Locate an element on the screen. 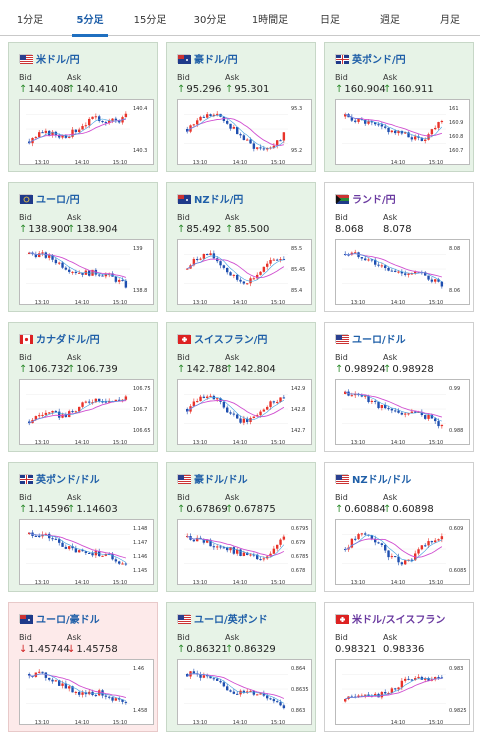  tab-6: 週足 is located at coordinates (390, 20).